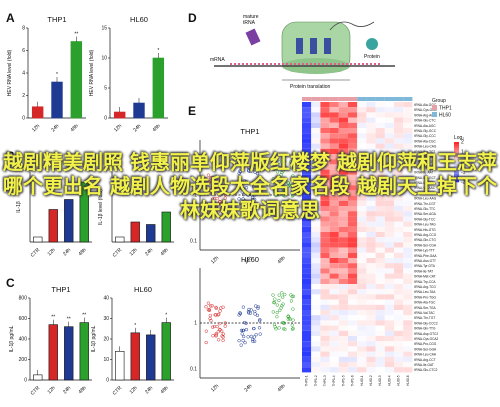  I want to click on panel-label-a: A, so click(10, 18).